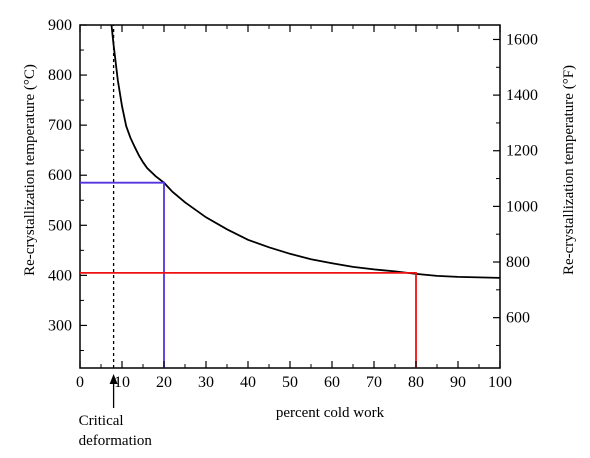 This screenshot has height=458, width=590. Describe the element at coordinates (248, 382) in the screenshot. I see `x-tick-label: 40` at that location.